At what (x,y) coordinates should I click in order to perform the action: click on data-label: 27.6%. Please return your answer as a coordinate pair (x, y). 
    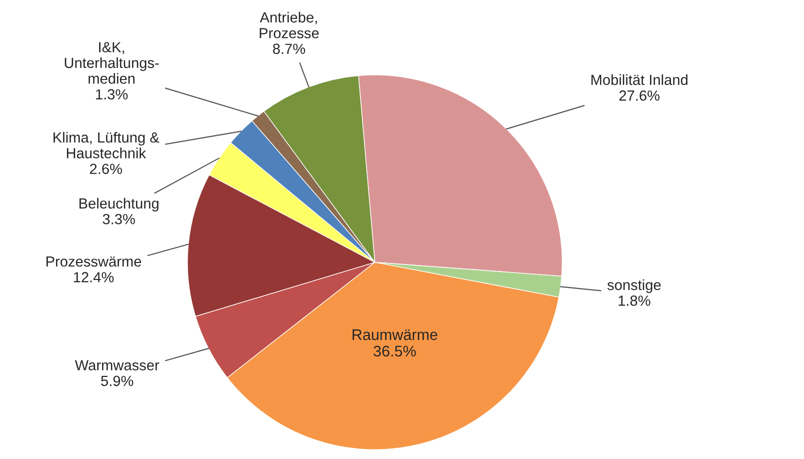
    Looking at the image, I should click on (639, 95).